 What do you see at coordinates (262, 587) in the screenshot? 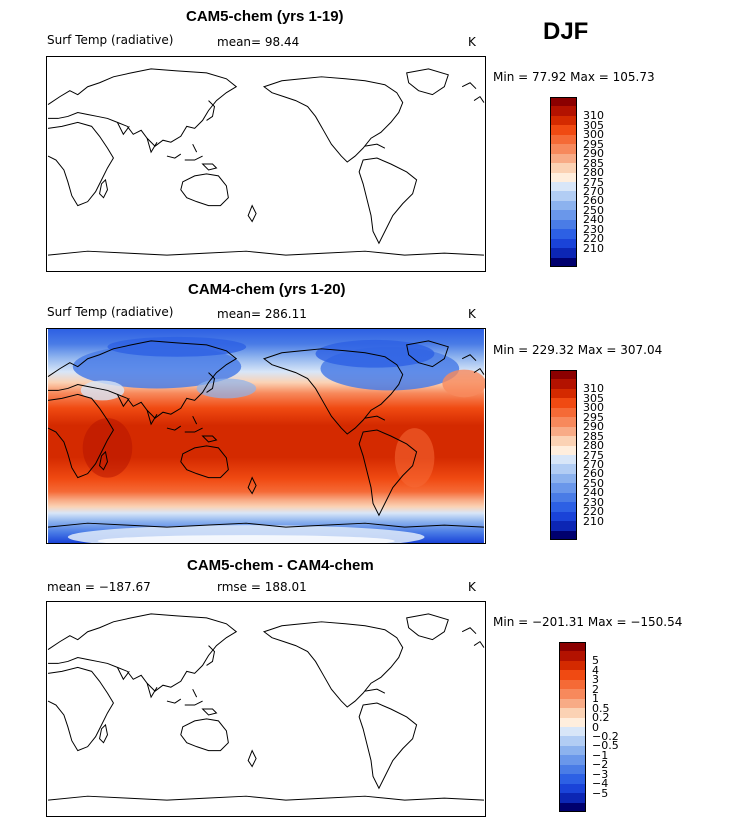
I see `panel3-rmse: rmse = 188.01` at bounding box center [262, 587].